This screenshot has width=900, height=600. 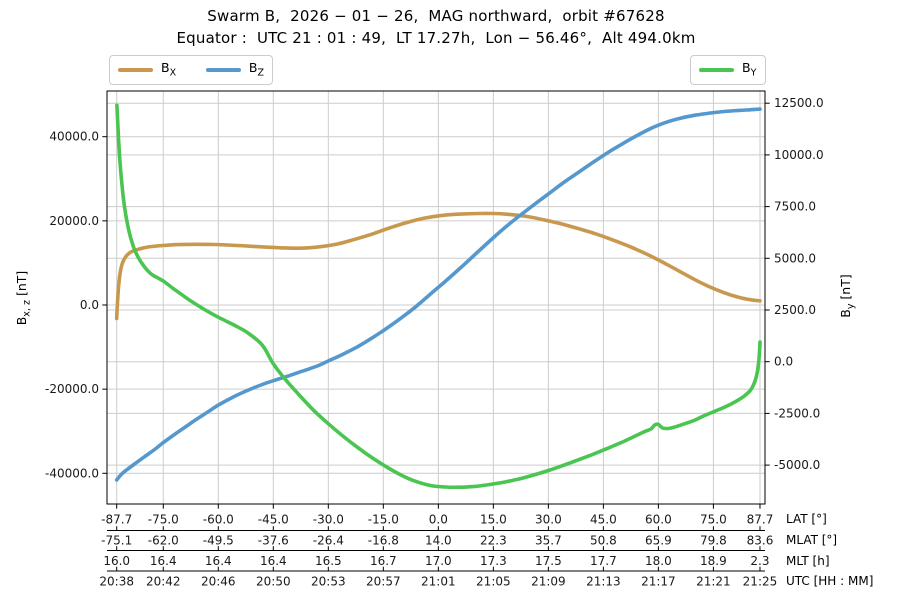 I want to click on y-tick-label-right: 12500.0, so click(x=799, y=103).